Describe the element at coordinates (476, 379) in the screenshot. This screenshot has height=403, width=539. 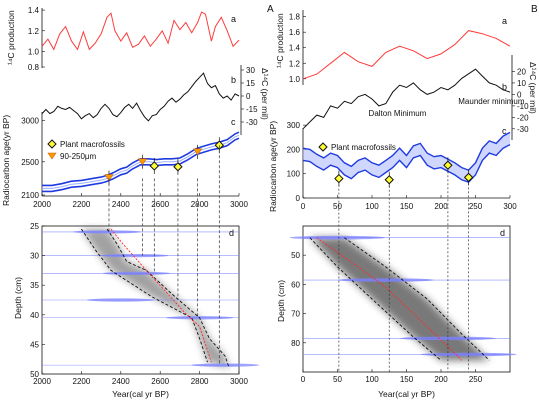
I see `B-d-xtick-label: 250` at that location.